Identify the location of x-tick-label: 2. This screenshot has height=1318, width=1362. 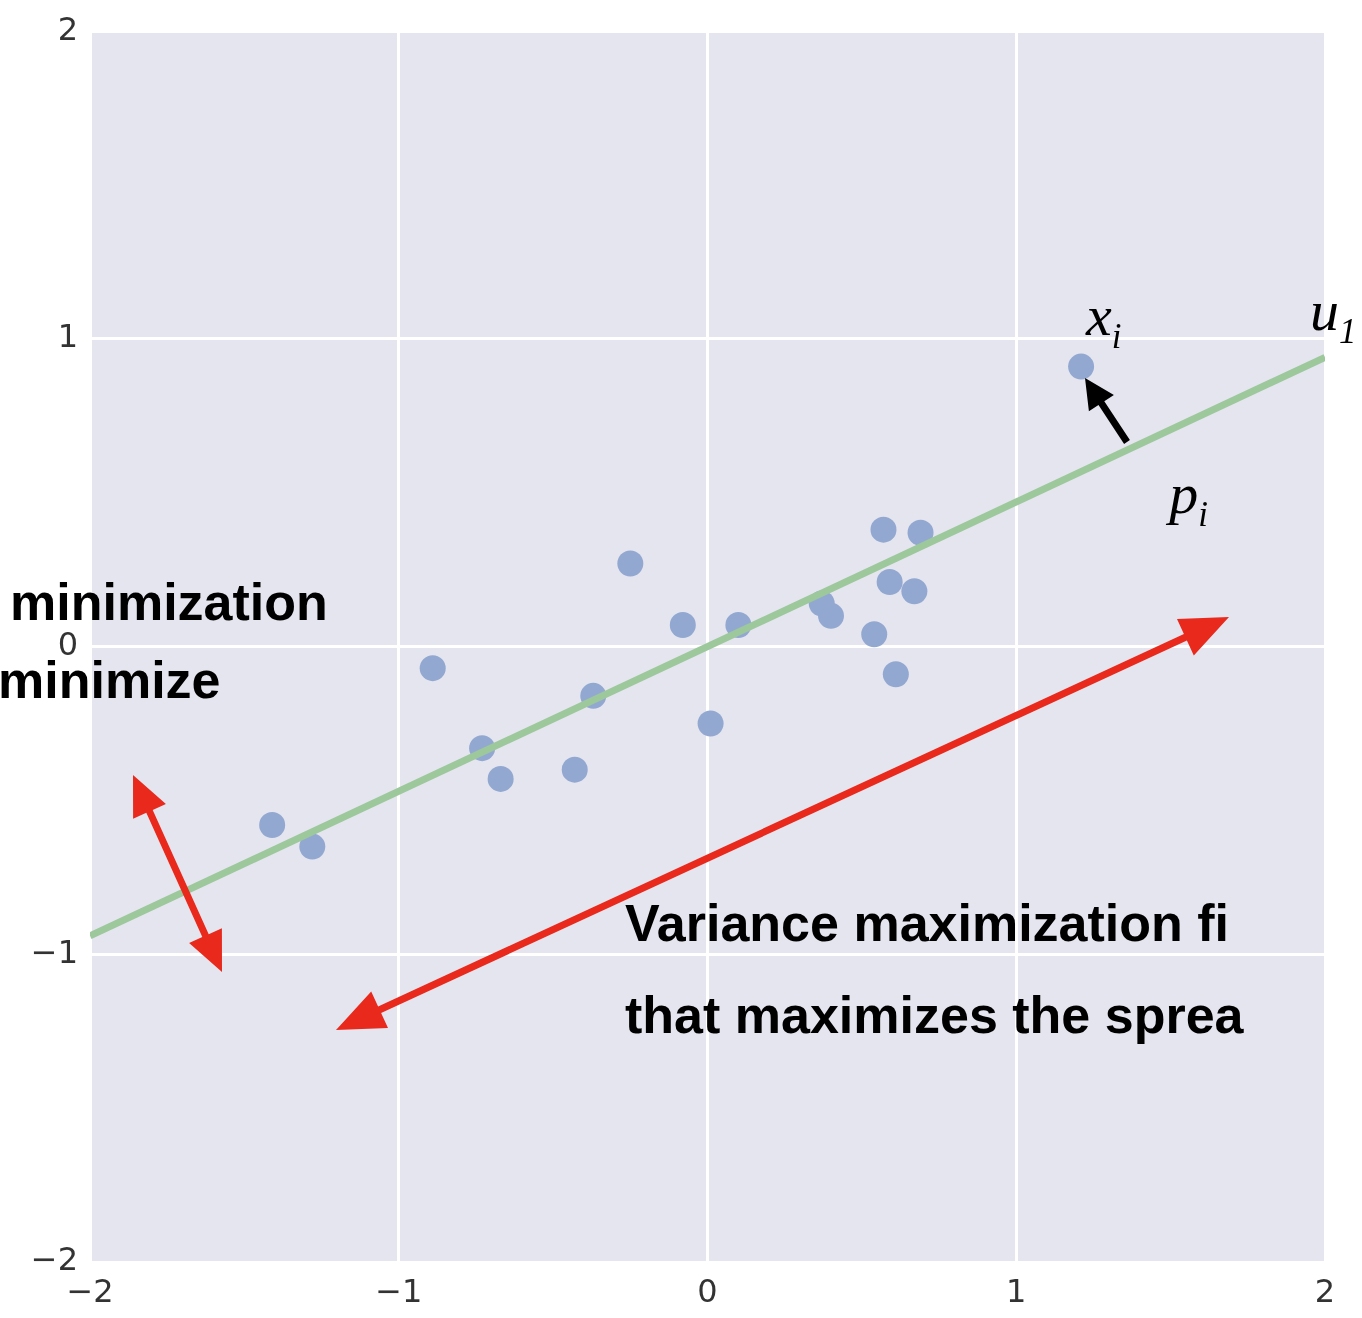
(1325, 1290).